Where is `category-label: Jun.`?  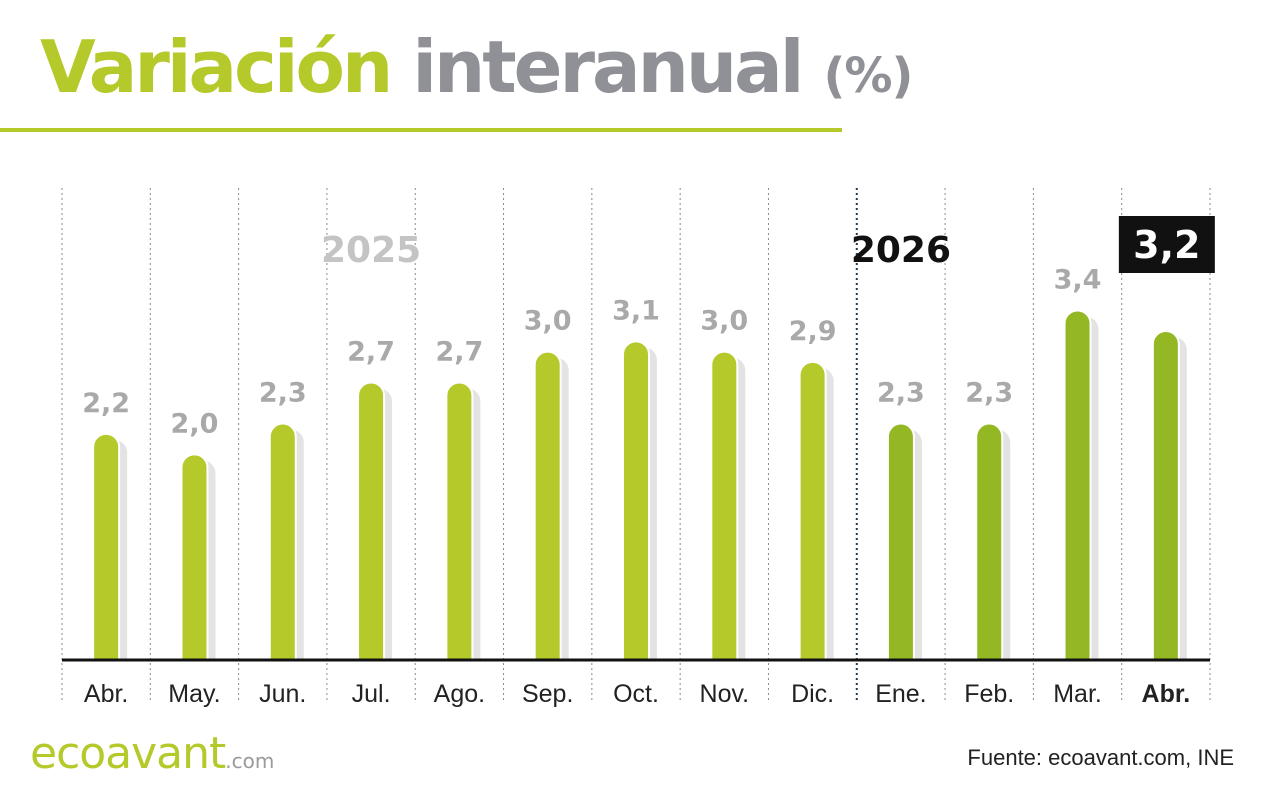
category-label: Jun. is located at coordinates (282, 694).